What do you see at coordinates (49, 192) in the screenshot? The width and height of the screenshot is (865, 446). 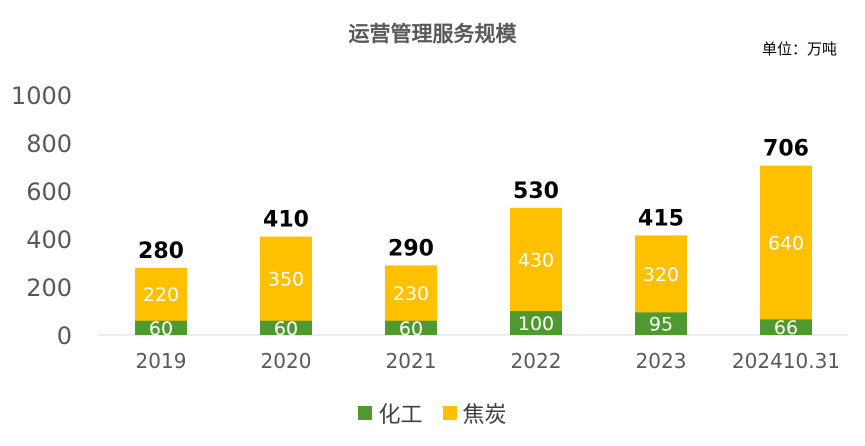 I see `y-tick-label: 600` at bounding box center [49, 192].